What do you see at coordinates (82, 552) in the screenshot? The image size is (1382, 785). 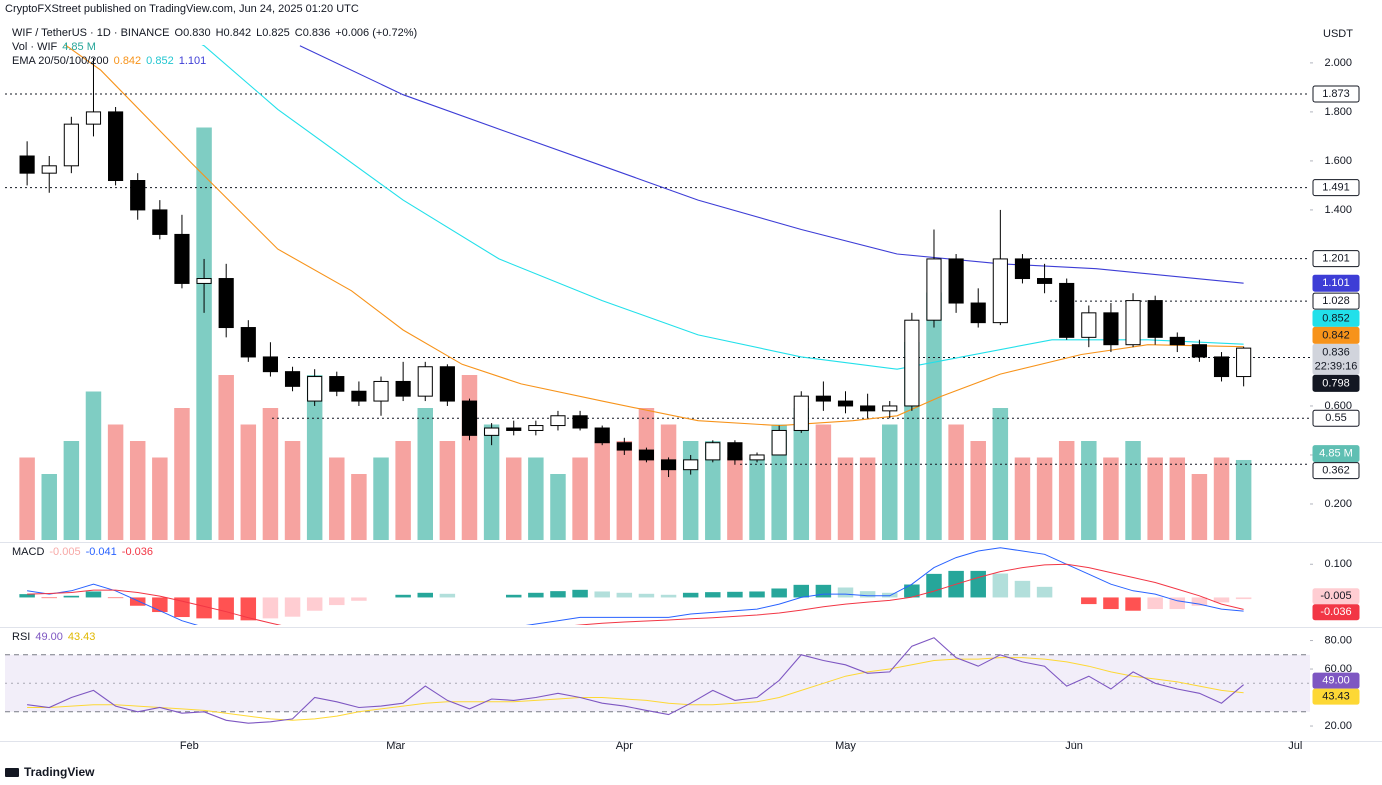 I see `macd-legend: MACD -0.005 -0.041 -0.036` at bounding box center [82, 552].